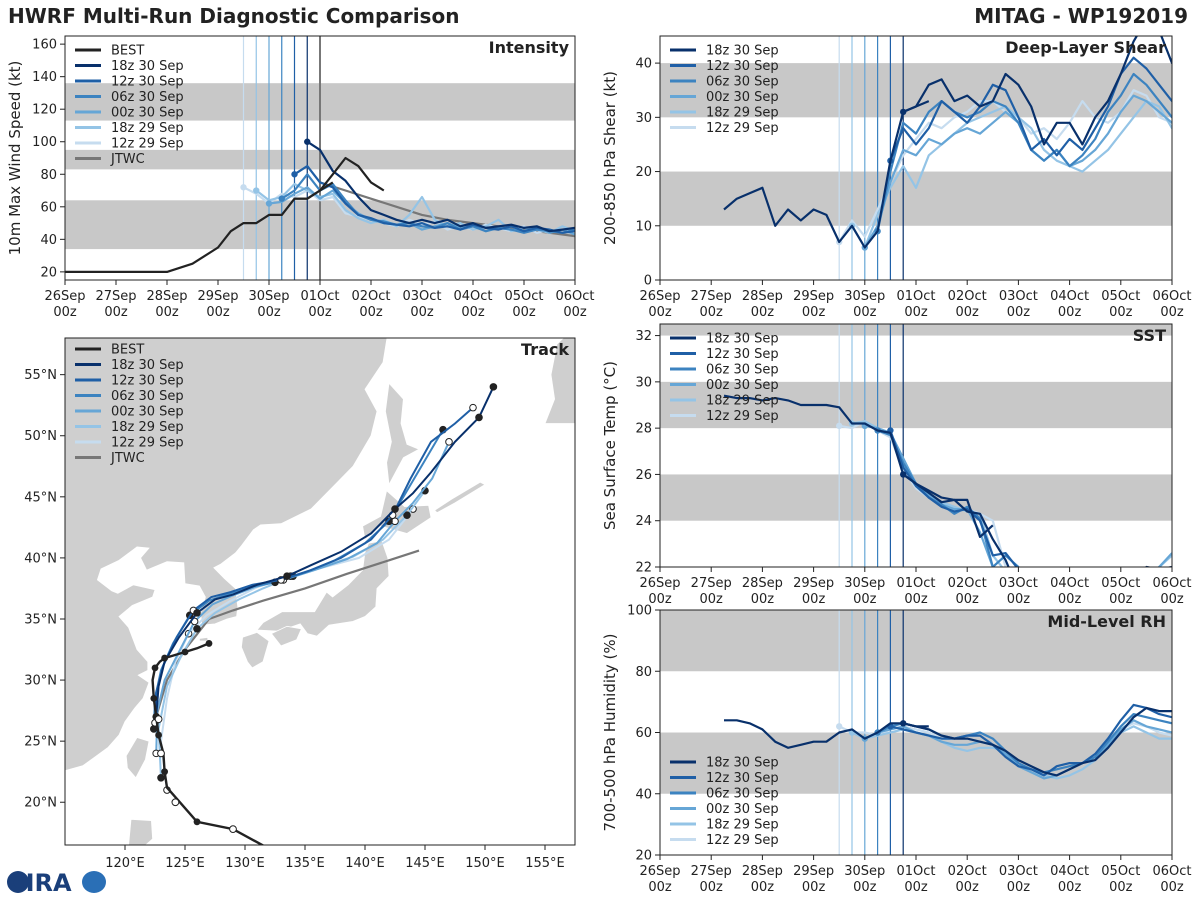 The height and width of the screenshot is (900, 1200). I want to click on rh-legend-label-2: 06z 30 Sep, so click(742, 794).